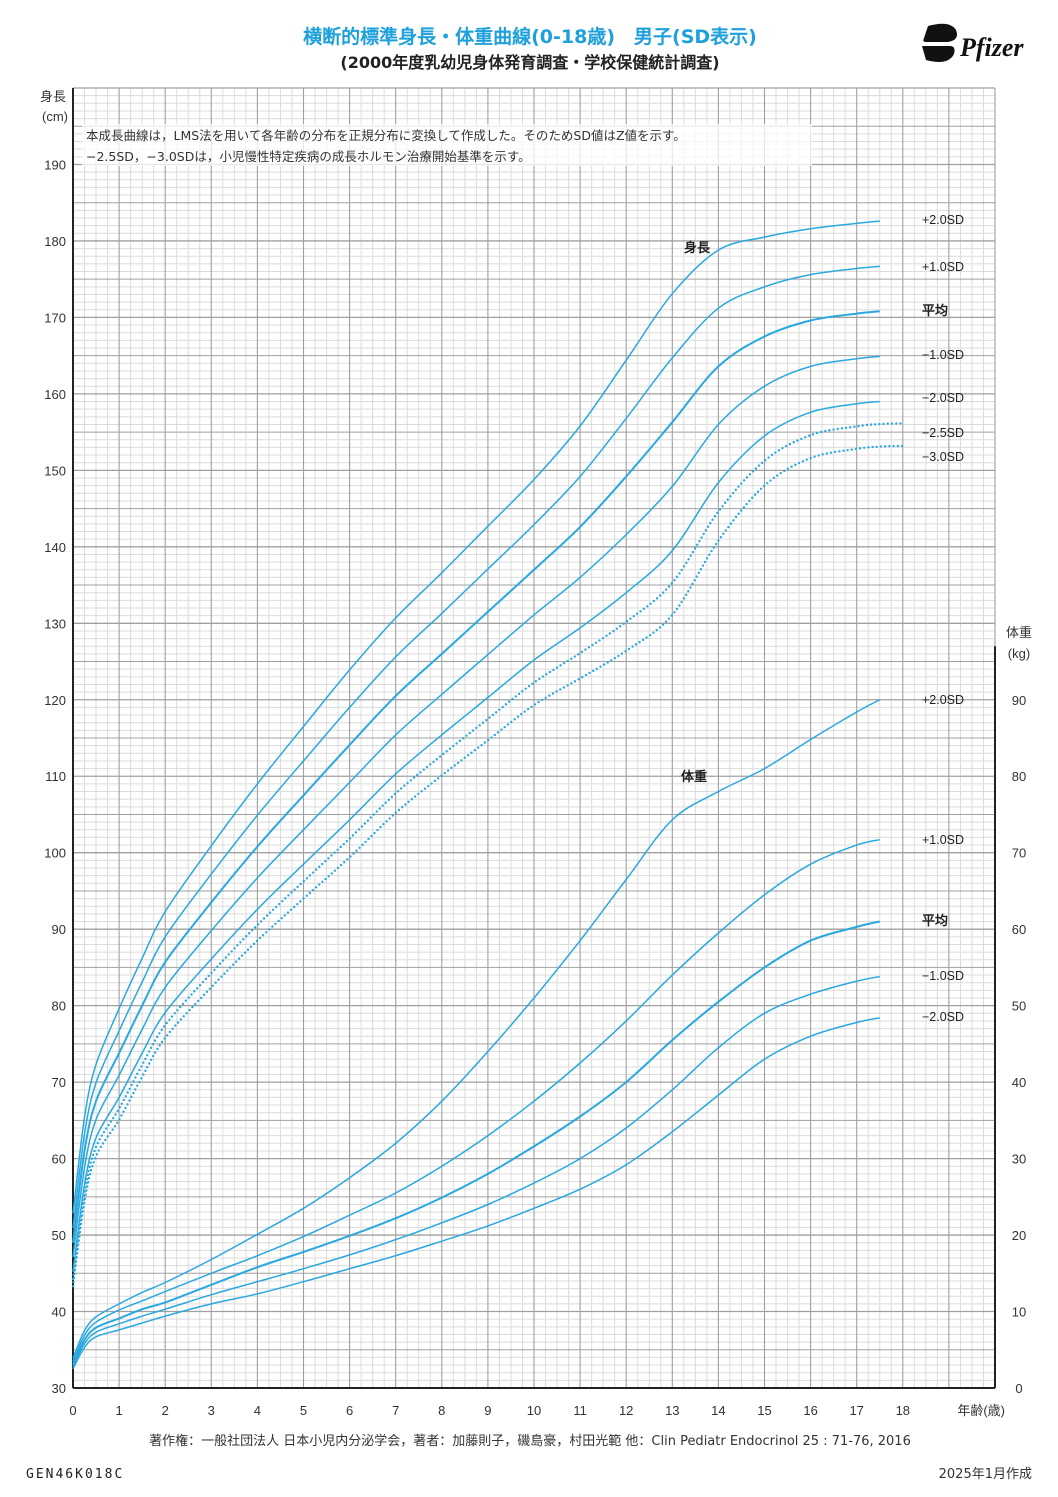 Image resolution: width=1058 pixels, height=1497 pixels. I want to click on chart-title: 横断的標準身長・体重曲線(0-18歳) 男子(SD表示), so click(530, 36).